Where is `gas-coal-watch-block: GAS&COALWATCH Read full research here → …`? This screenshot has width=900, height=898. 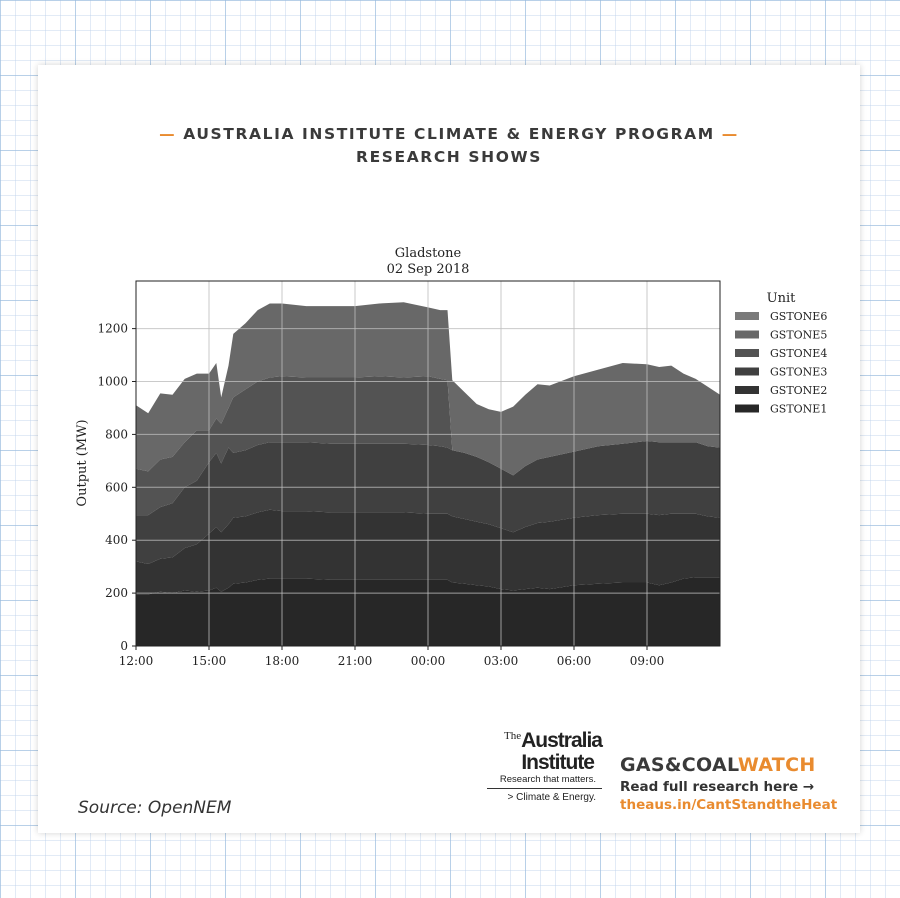
gas-coal-watch-block: GAS&COALWATCH Read full research here → … is located at coordinates (735, 783).